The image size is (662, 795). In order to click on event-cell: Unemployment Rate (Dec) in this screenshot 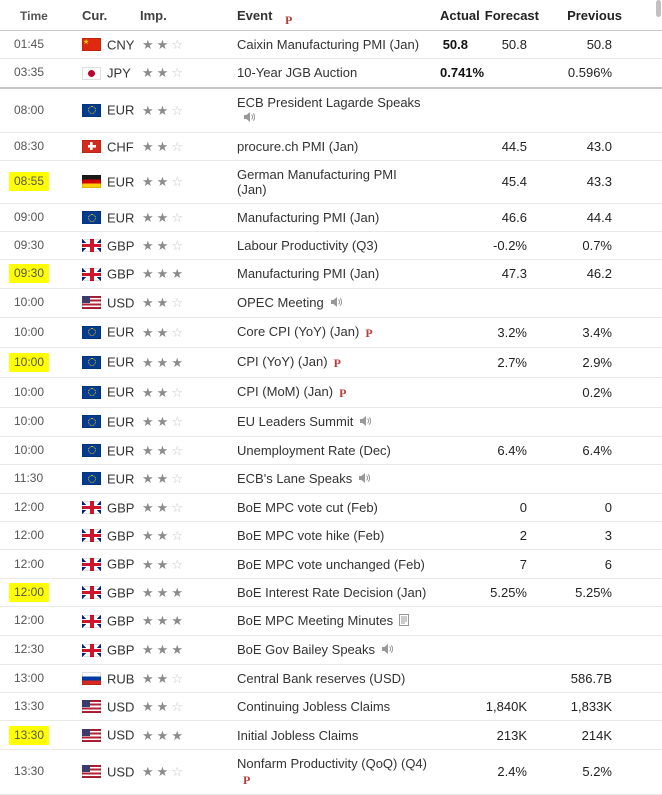, I will do `click(336, 450)`.